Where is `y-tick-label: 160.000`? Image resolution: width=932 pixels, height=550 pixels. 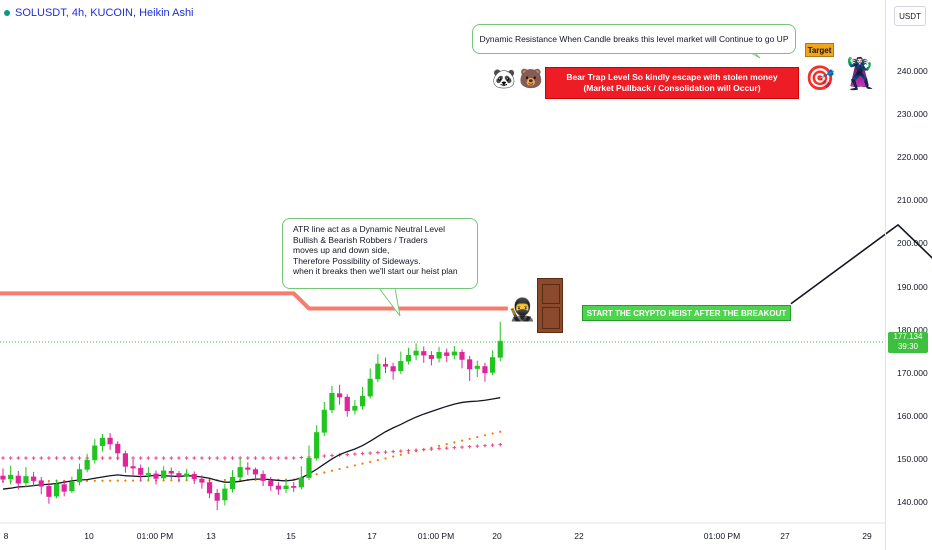
y-tick-label: 160.000 is located at coordinates (912, 415).